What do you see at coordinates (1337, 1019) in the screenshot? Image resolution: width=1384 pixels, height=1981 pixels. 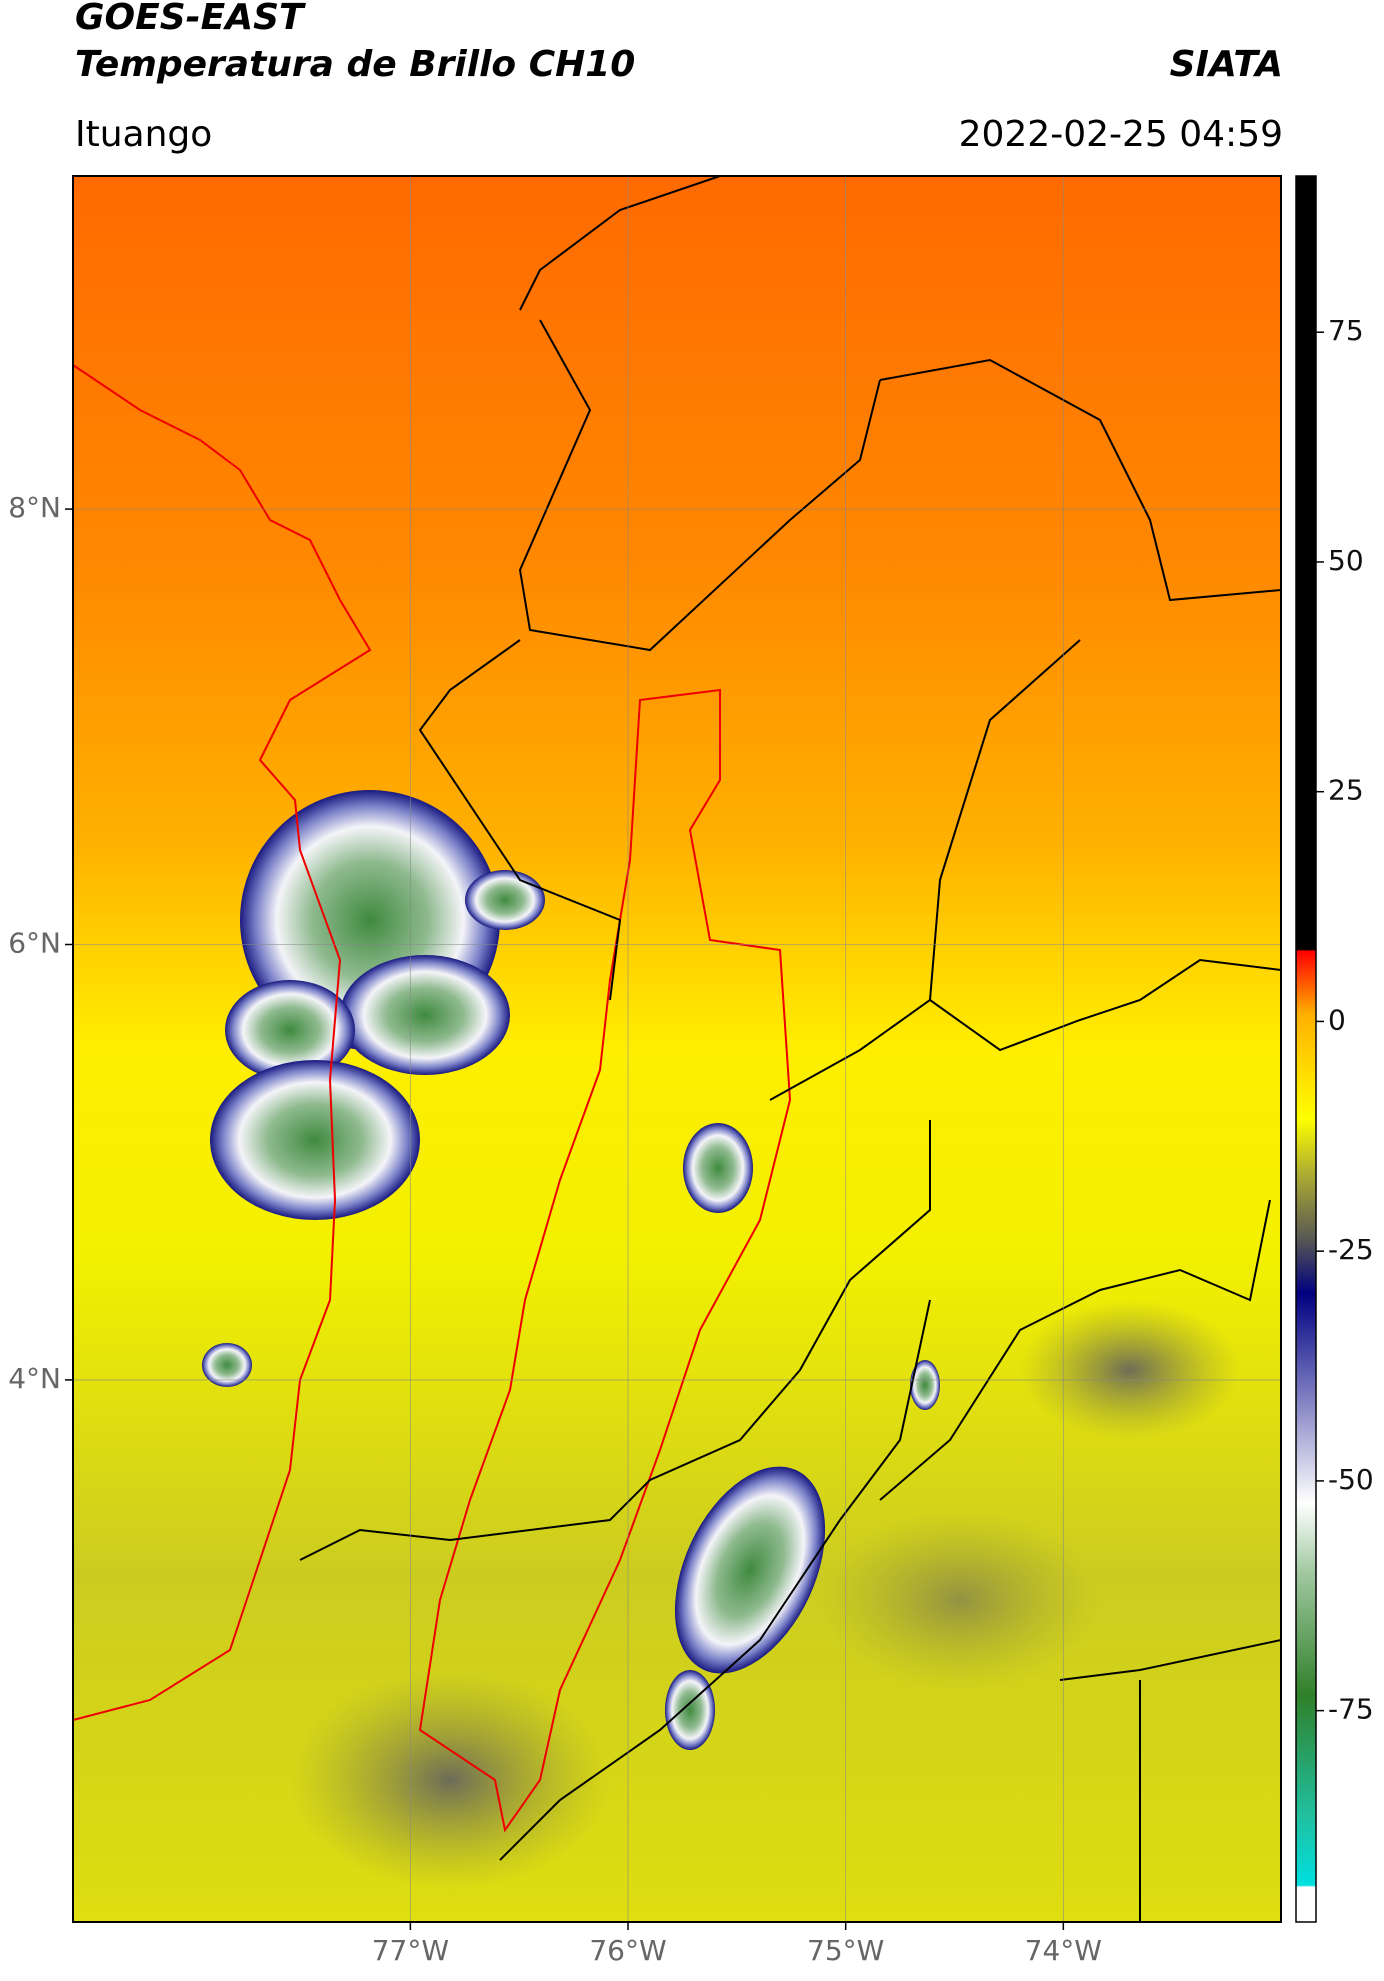 I see `colorbar-tick-label: 0` at bounding box center [1337, 1019].